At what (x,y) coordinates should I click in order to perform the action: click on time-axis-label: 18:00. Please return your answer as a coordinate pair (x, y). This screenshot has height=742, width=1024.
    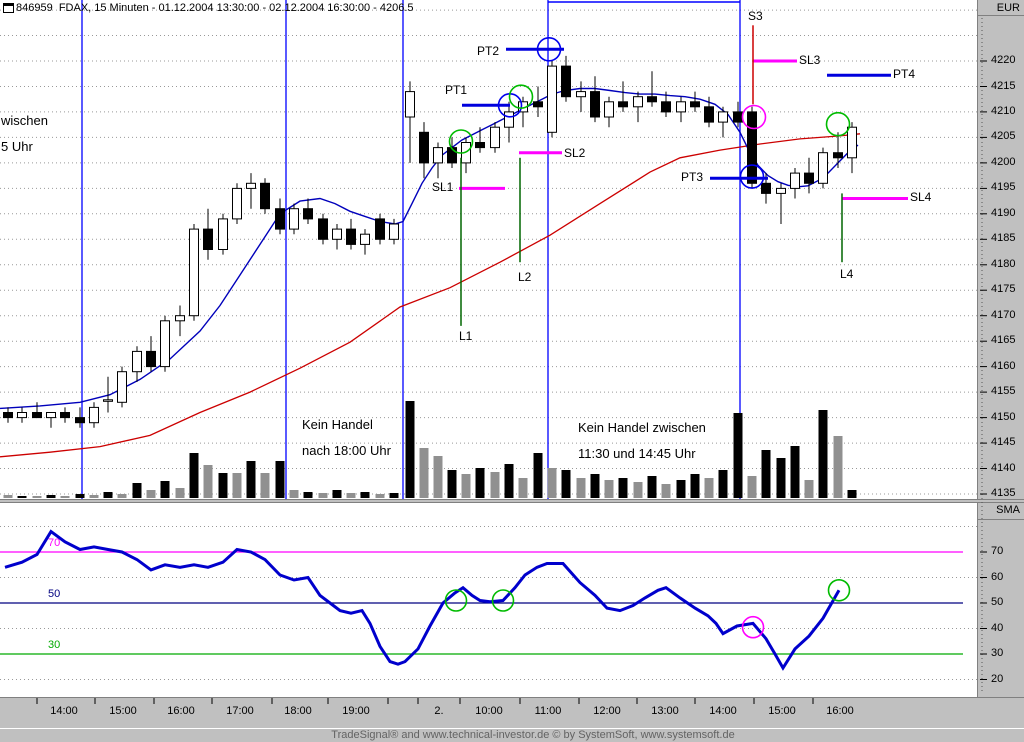
    Looking at the image, I should click on (298, 711).